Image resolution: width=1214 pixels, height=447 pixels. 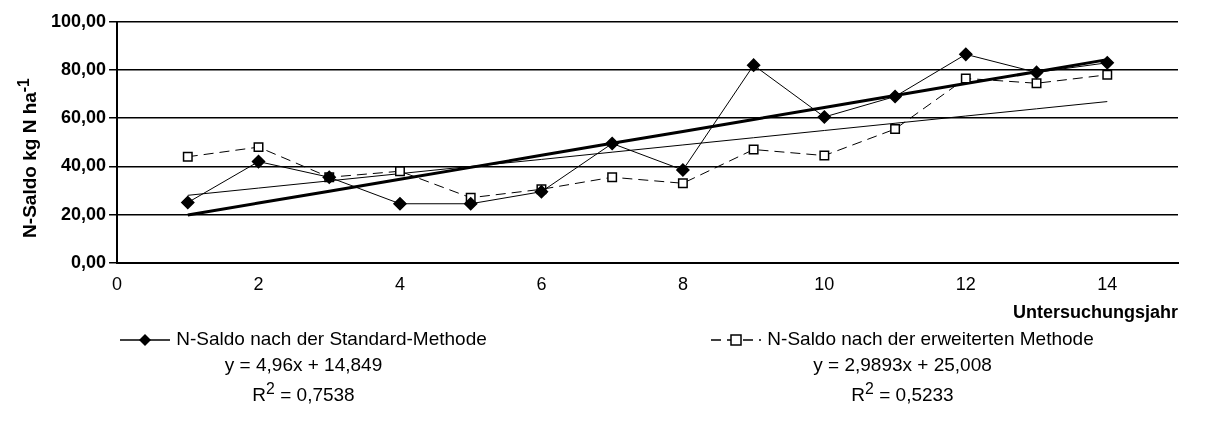 I want to click on text: y = 2,9893x + 25,008, so click(x=902, y=365).